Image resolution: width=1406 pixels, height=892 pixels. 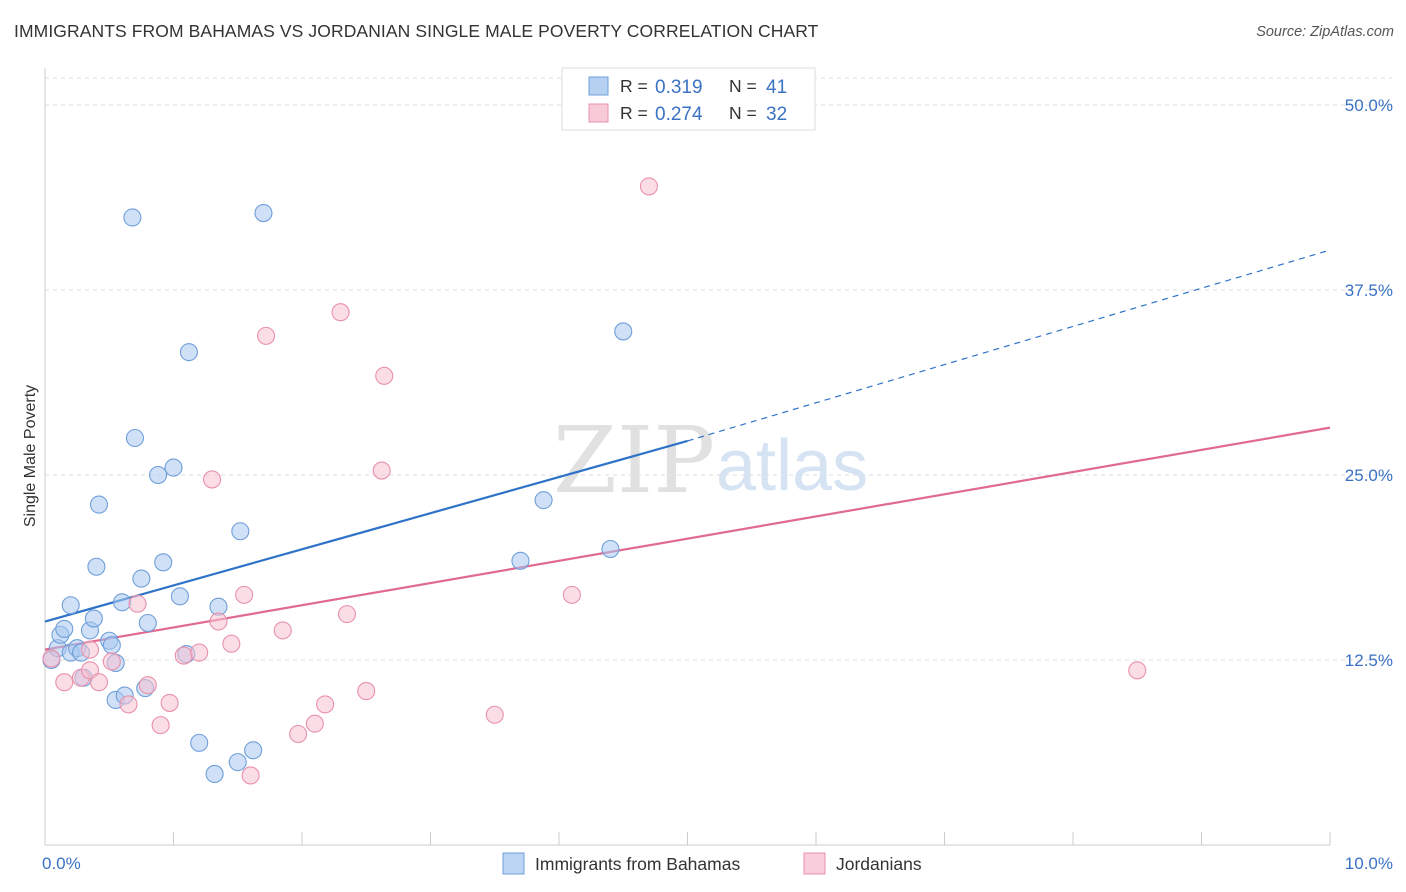 What do you see at coordinates (1369, 290) in the screenshot?
I see `y-tick-label: 37.5%` at bounding box center [1369, 290].